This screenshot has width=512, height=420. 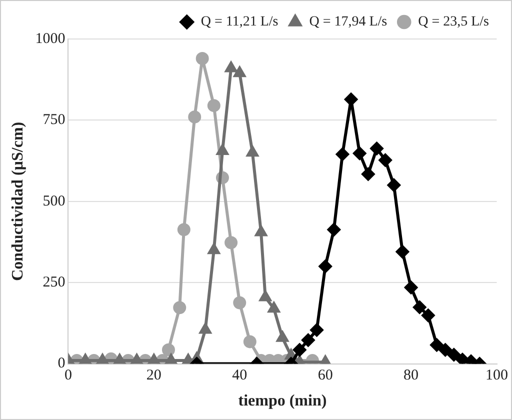 I want to click on y-tick-label: 1000, so click(x=50, y=38).